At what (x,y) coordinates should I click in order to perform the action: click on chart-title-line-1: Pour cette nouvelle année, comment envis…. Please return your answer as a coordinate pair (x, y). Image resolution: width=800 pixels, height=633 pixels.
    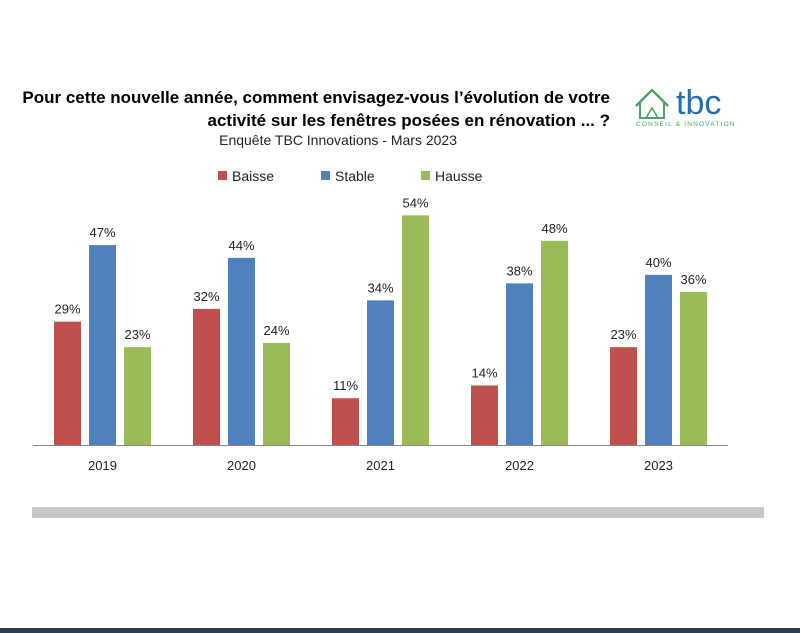
    Looking at the image, I should click on (316, 97).